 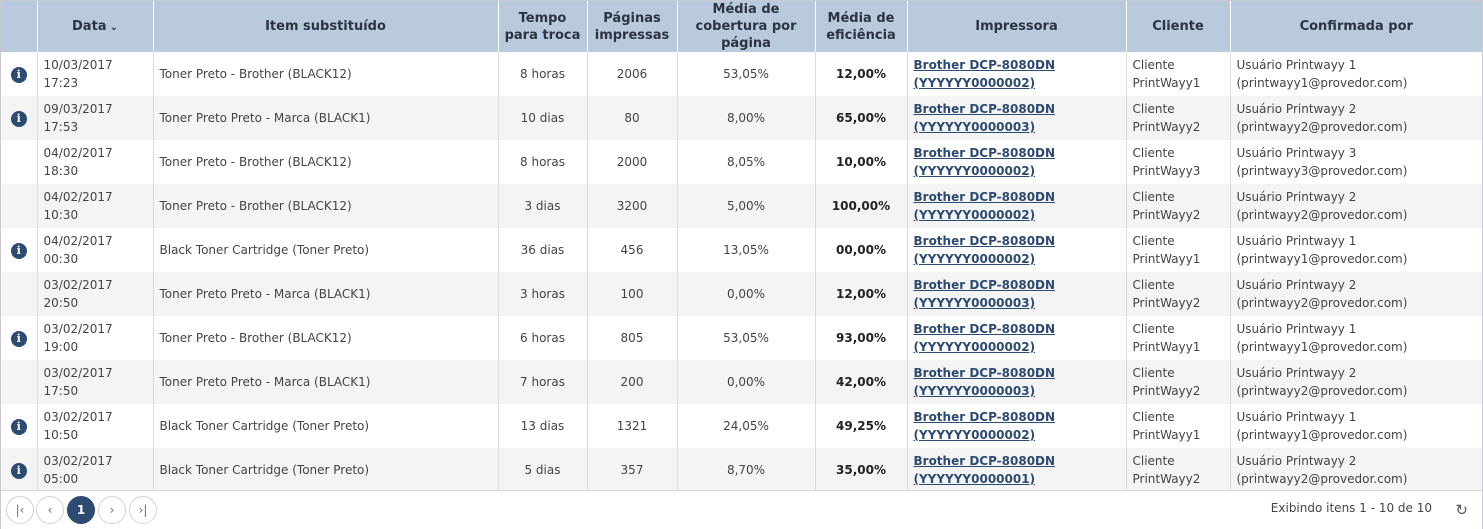 I want to click on header-info, so click(x=19, y=26).